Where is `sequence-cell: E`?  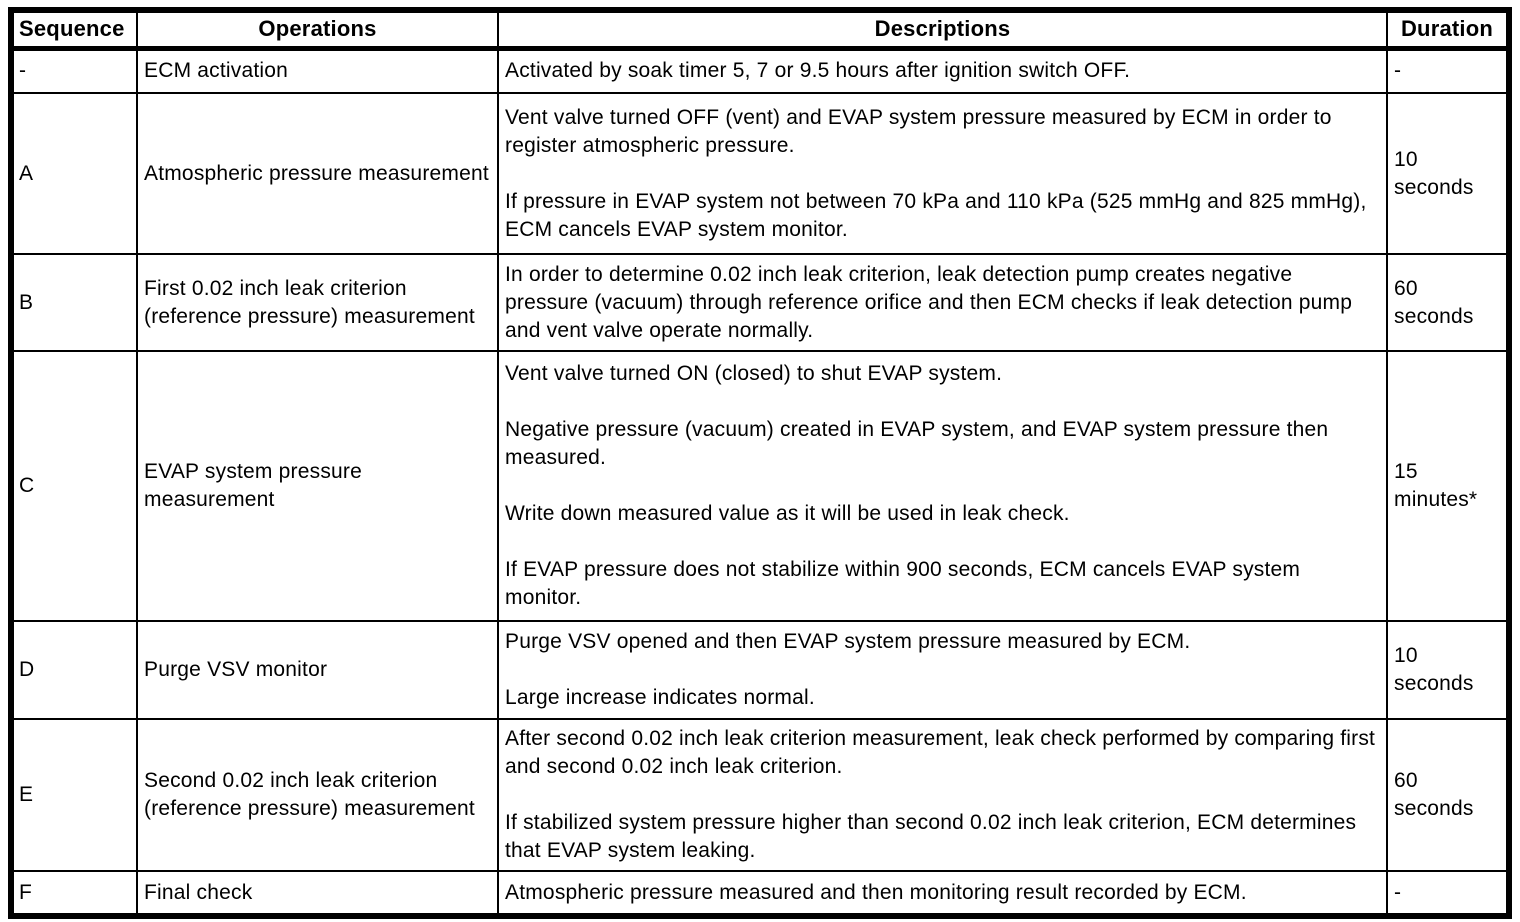 sequence-cell: E is located at coordinates (74, 795).